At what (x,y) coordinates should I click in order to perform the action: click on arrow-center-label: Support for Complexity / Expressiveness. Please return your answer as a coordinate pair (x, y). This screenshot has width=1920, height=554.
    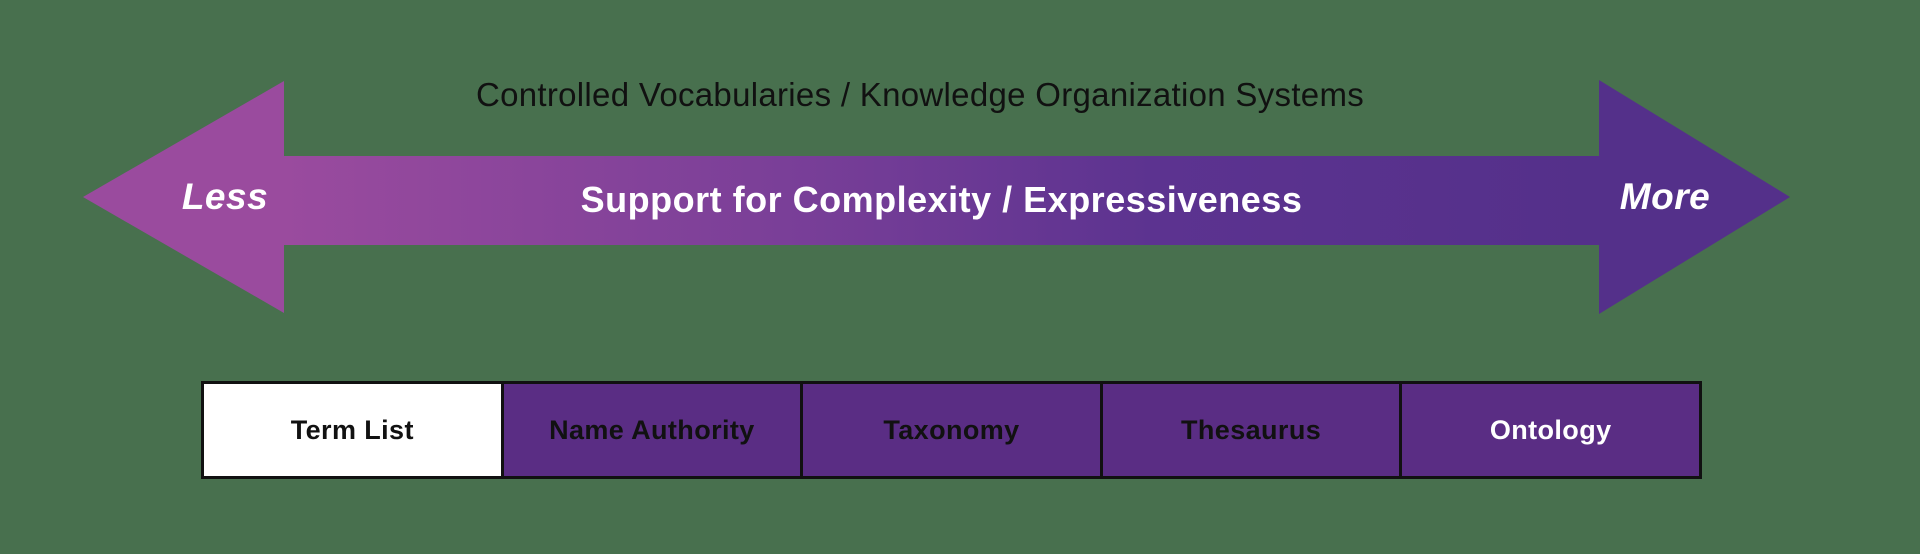
    Looking at the image, I should click on (941, 199).